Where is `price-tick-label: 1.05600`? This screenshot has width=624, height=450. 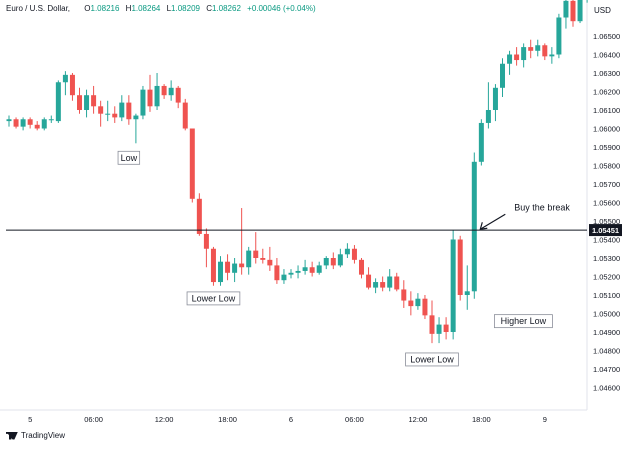
price-tick-label: 1.05600 is located at coordinates (606, 203).